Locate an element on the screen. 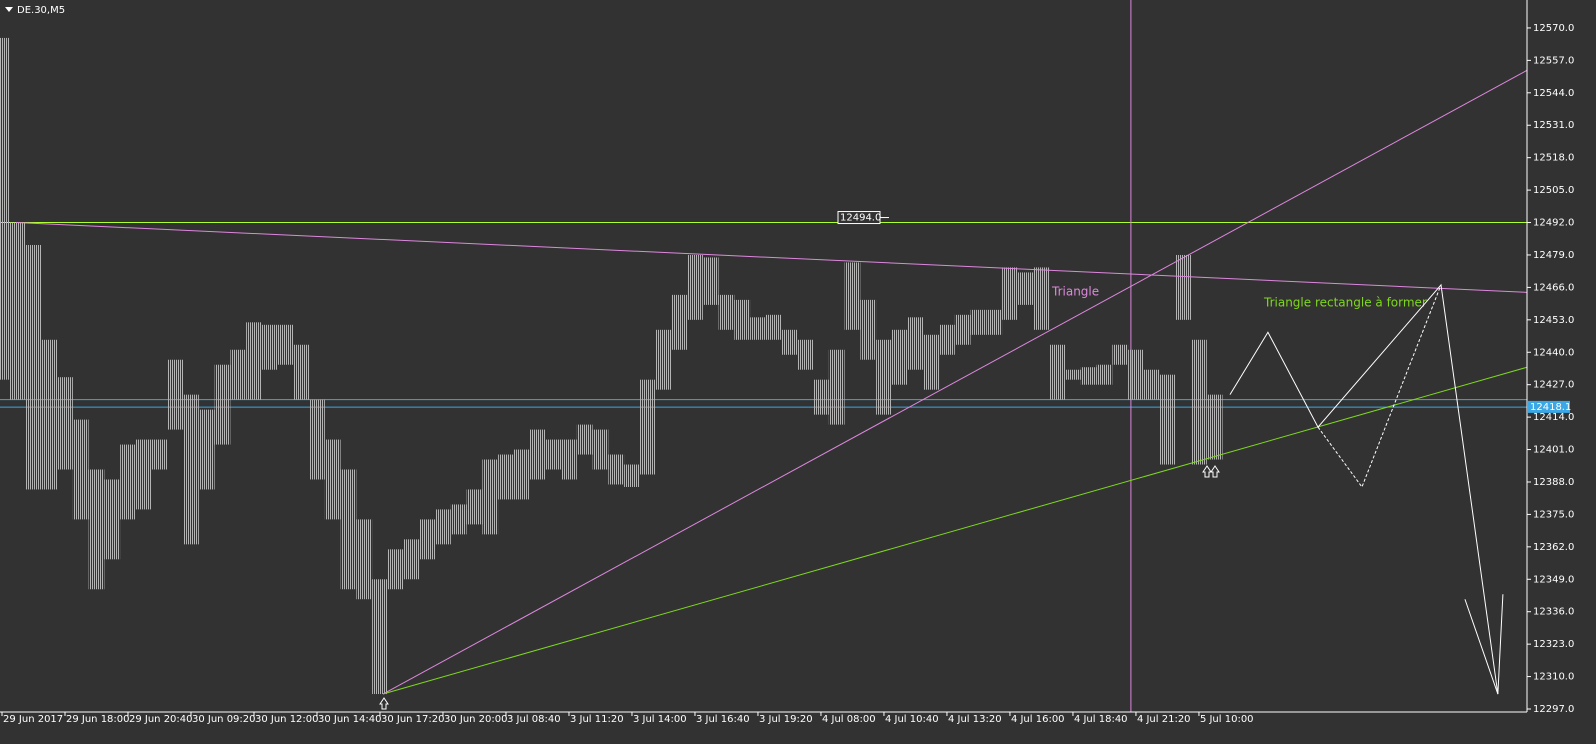 This screenshot has height=744, width=1596. y-tick-label: 12466.0 is located at coordinates (1553, 287).